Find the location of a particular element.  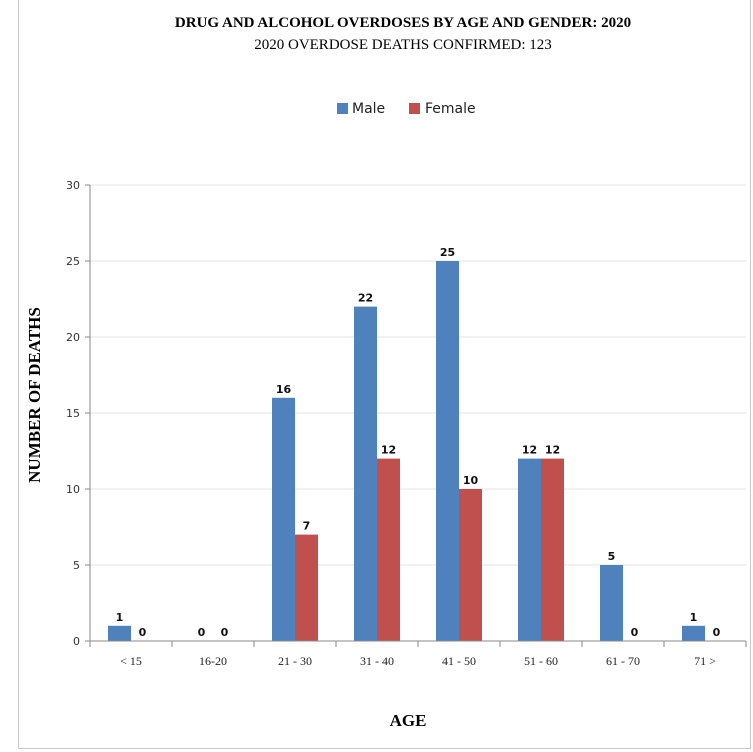

x-tick-label: 41 - 50 is located at coordinates (459, 661).